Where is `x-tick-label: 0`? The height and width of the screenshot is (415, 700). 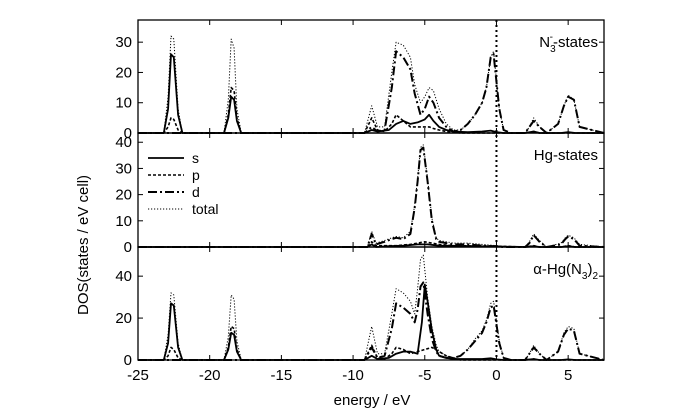
x-tick-label: 0 is located at coordinates (496, 375).